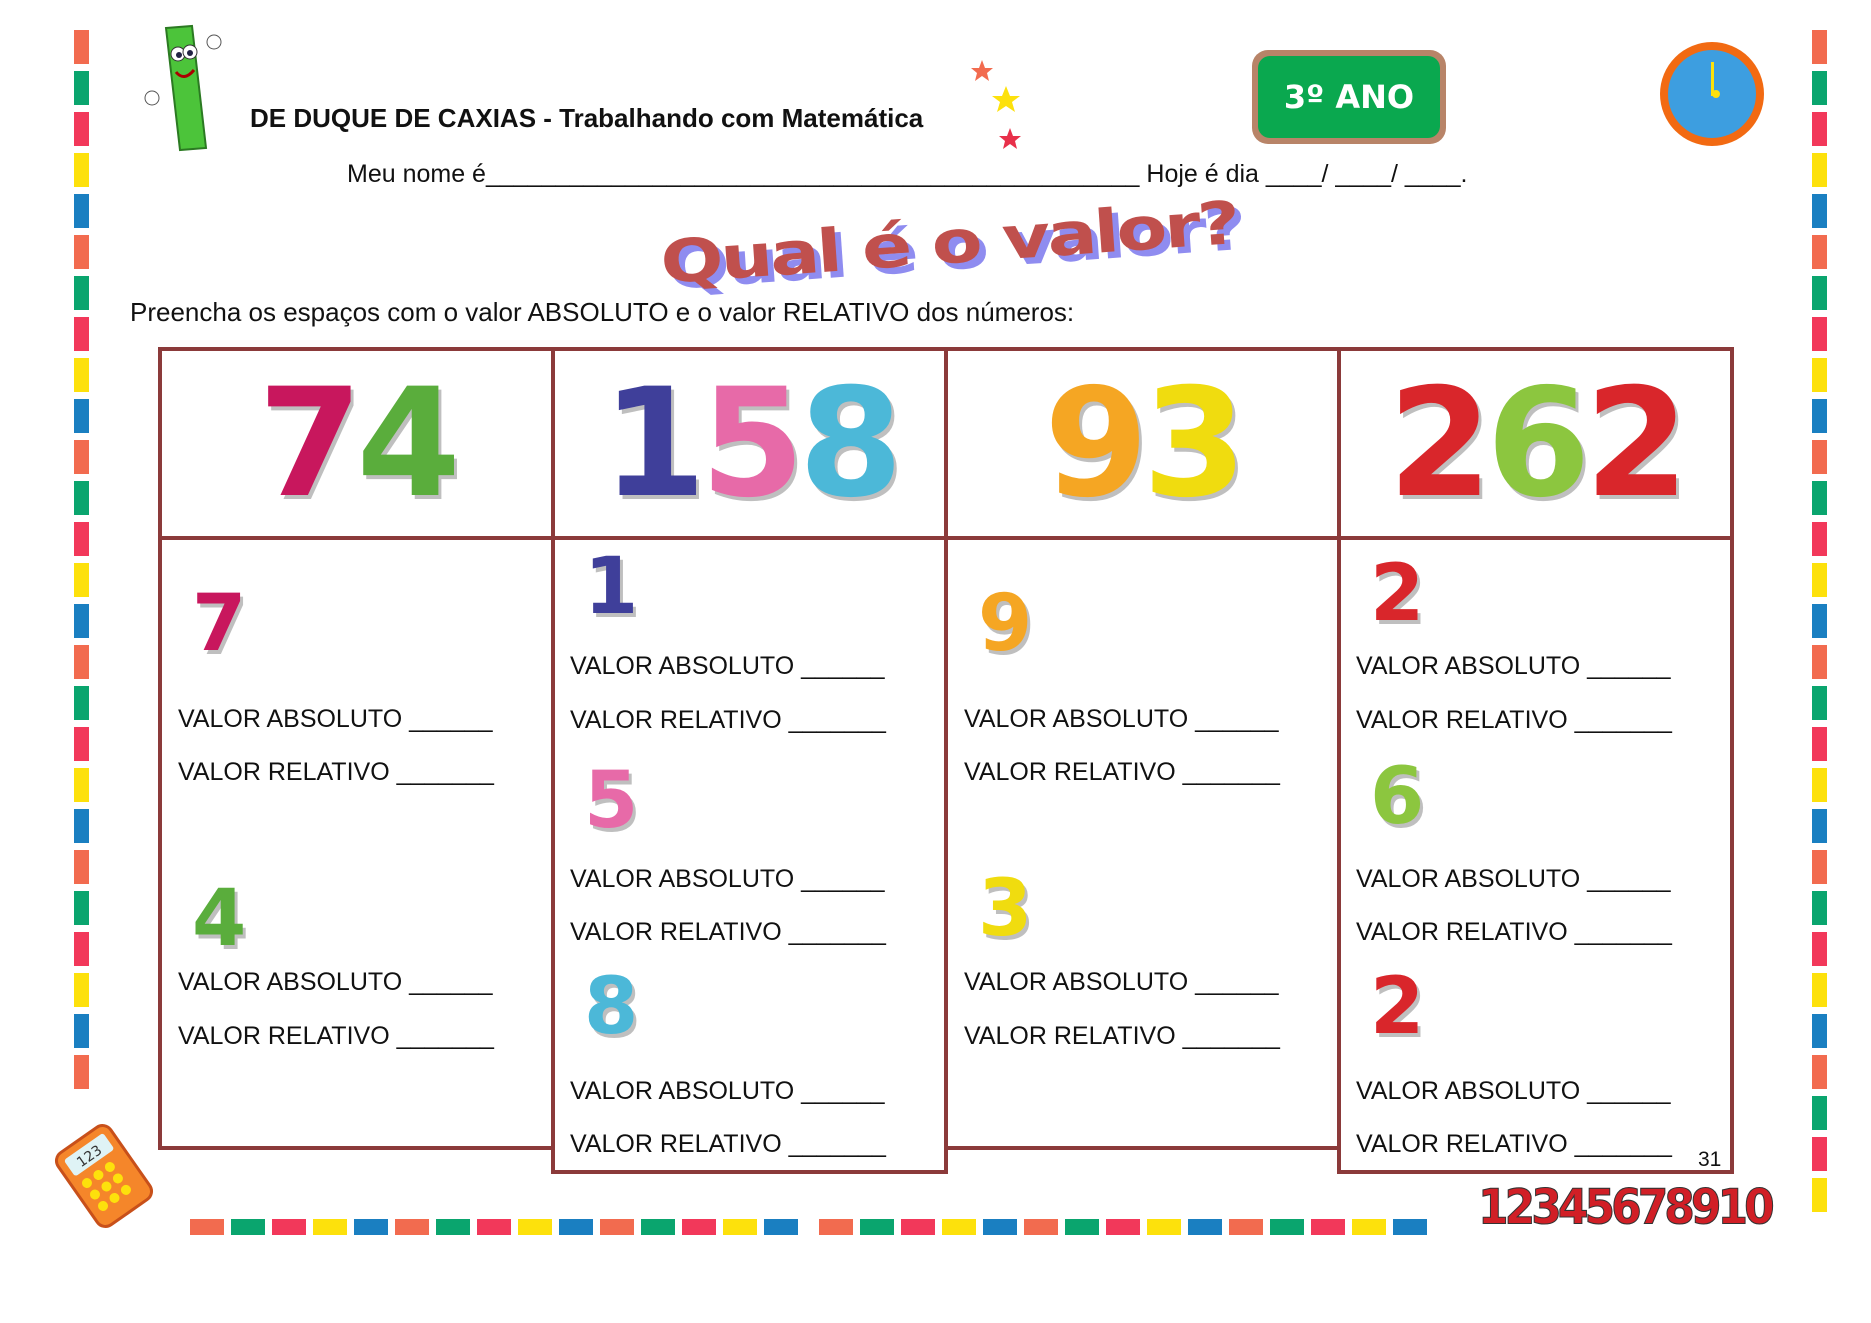 The image size is (1871, 1323). I want to click on clock-icon, so click(1712, 94).